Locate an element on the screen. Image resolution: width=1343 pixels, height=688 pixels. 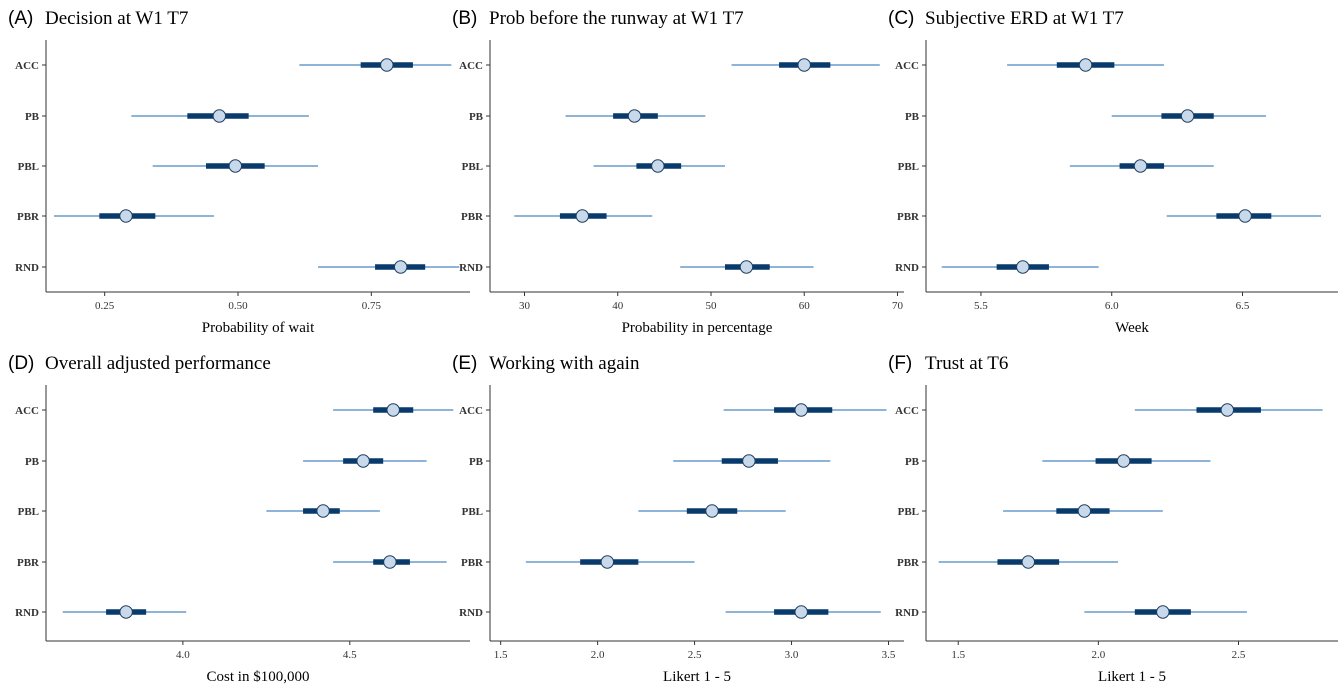
x-axis-title: Probability in percentage is located at coordinates (697, 328).